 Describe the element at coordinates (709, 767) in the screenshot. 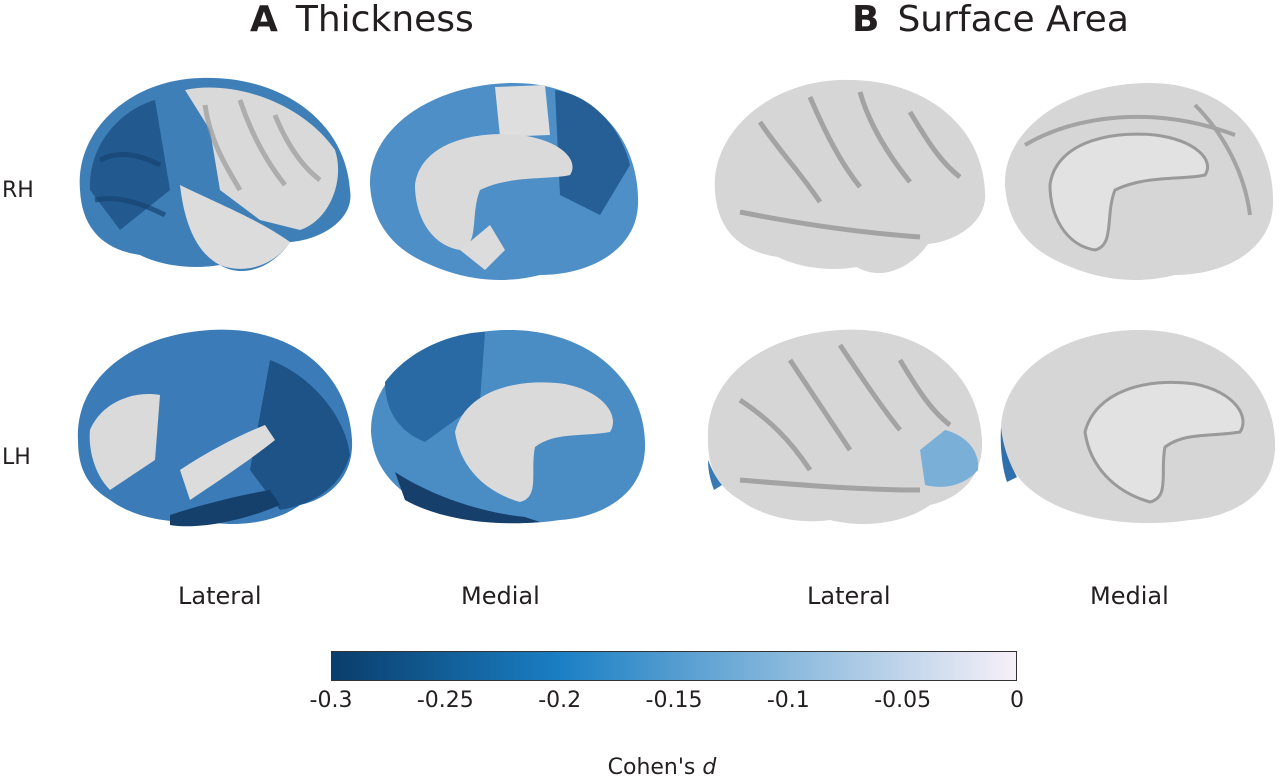

I see `colorbar-title-var: d` at that location.